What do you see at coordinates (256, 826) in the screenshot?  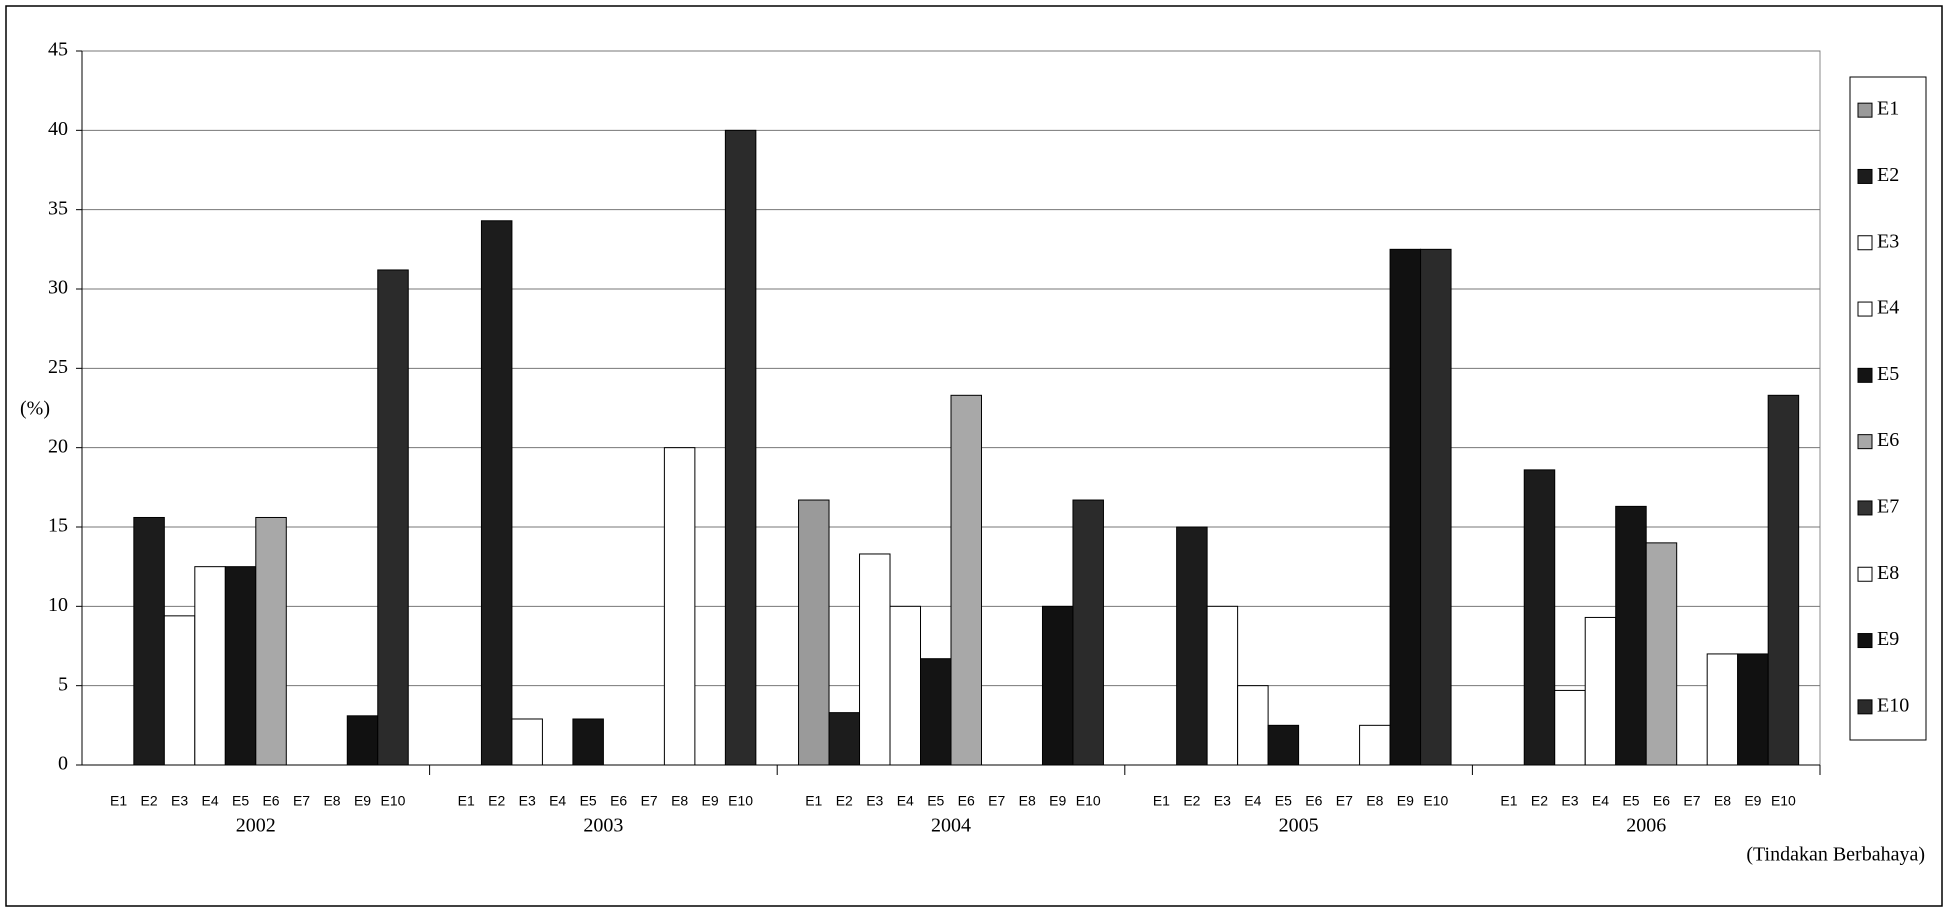 I see `x-group-label: 2002` at bounding box center [256, 826].